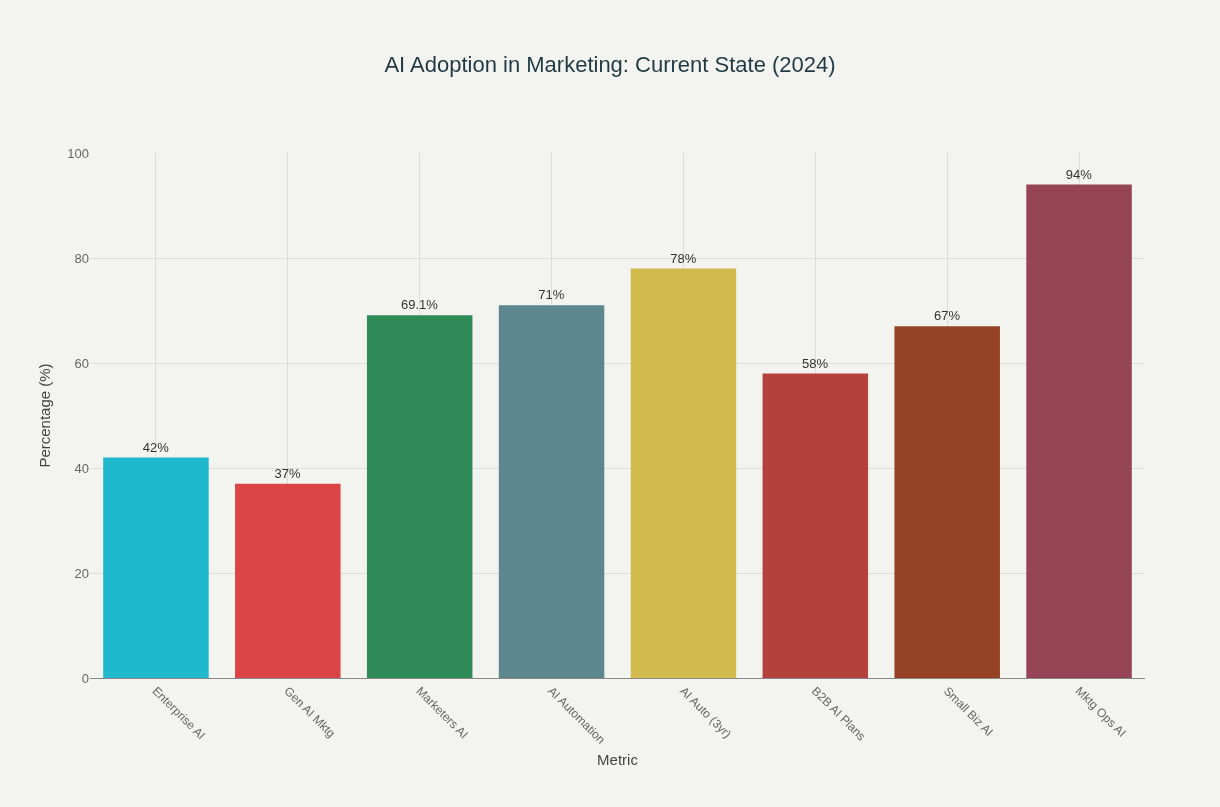 The image size is (1220, 807). Describe the element at coordinates (44, 415) in the screenshot. I see `y-axis-title: Percentage (%)` at that location.